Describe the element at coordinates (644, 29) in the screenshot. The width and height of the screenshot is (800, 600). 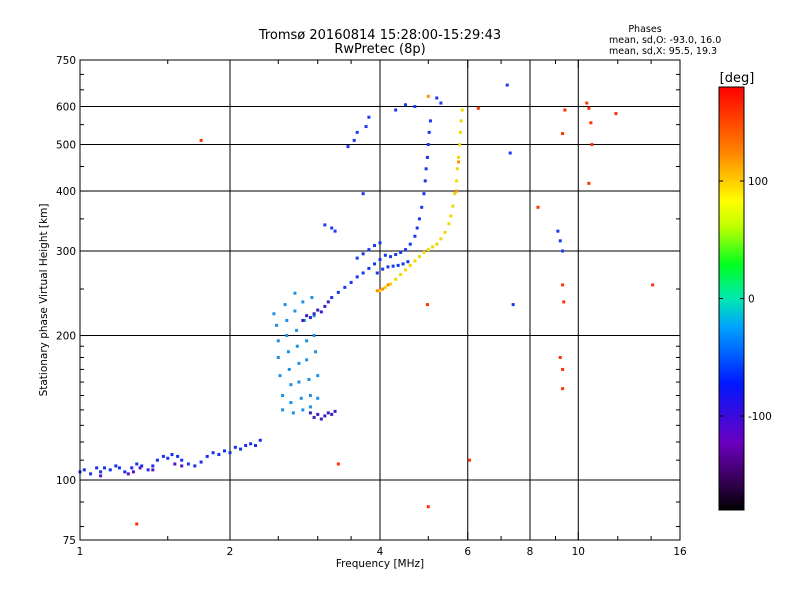
I see `stats-title: Phases` at that location.